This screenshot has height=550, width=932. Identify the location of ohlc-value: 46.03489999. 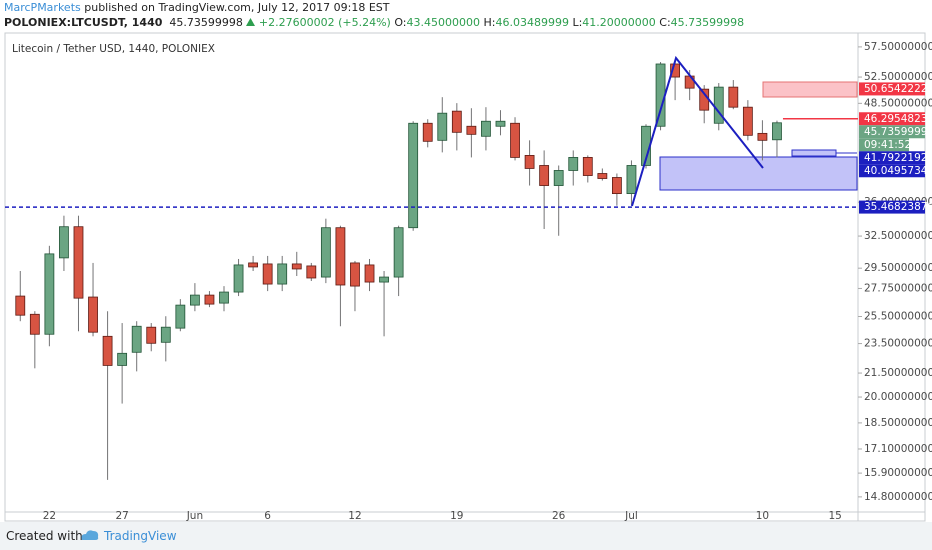
(532, 22).